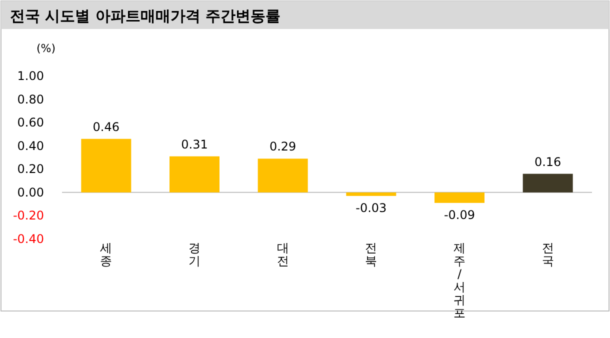 The image size is (610, 338). Describe the element at coordinates (30, 99) in the screenshot. I see `y-tick-label: 0.80` at that location.